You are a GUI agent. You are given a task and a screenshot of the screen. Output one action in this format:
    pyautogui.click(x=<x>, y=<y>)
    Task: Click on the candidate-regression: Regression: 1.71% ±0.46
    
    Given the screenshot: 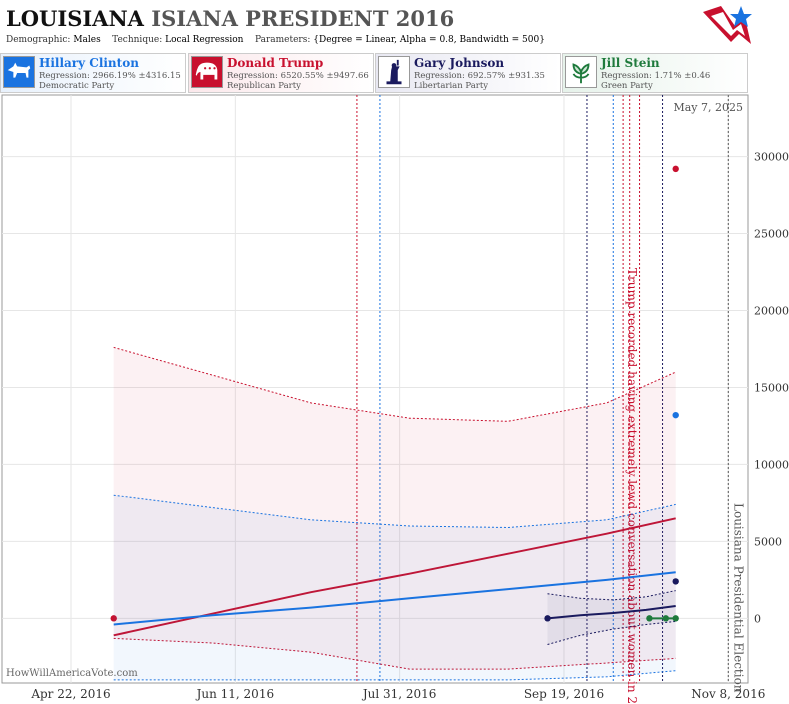 What is the action you would take?
    pyautogui.click(x=656, y=76)
    